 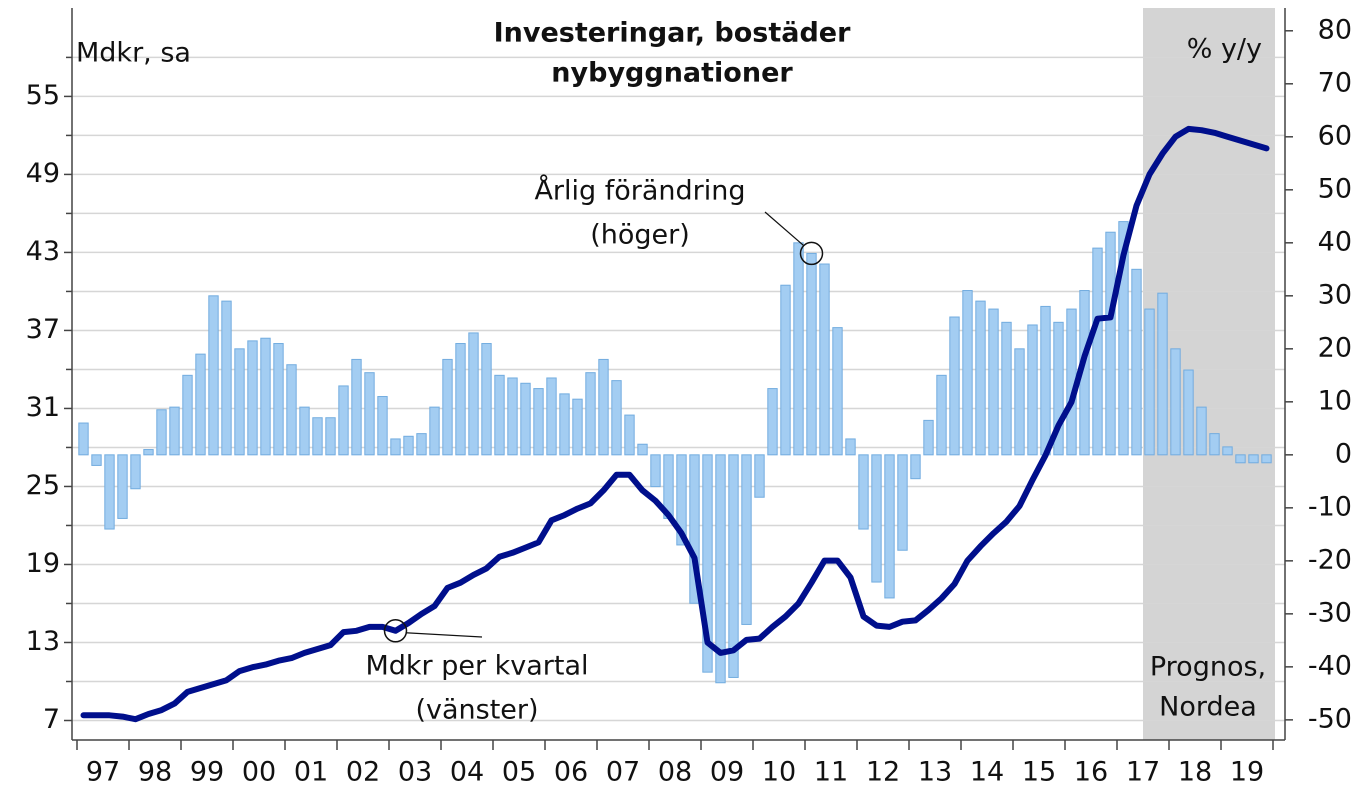 What do you see at coordinates (1247, 772) in the screenshot?
I see `x-tick-label: 19` at bounding box center [1247, 772].